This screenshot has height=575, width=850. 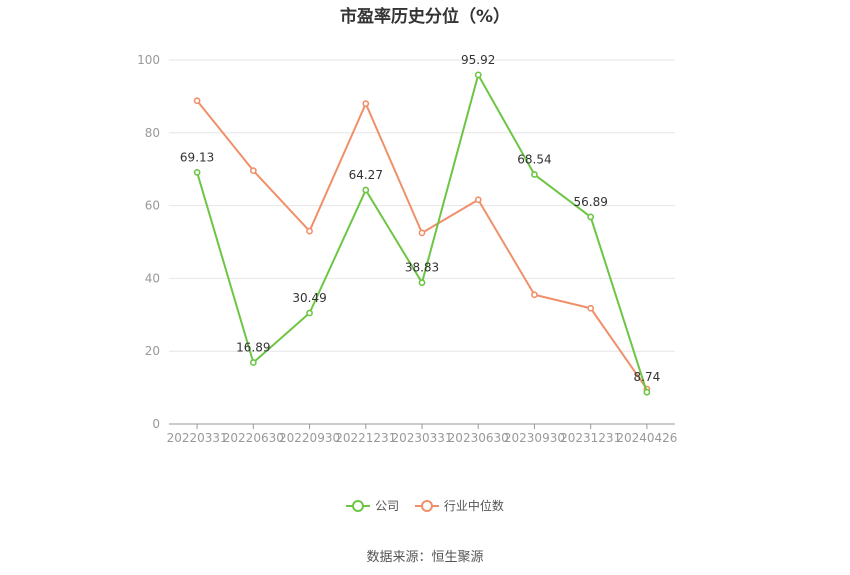 What do you see at coordinates (590, 202) in the screenshot?
I see `data-label-company-20231231: 56.89` at bounding box center [590, 202].